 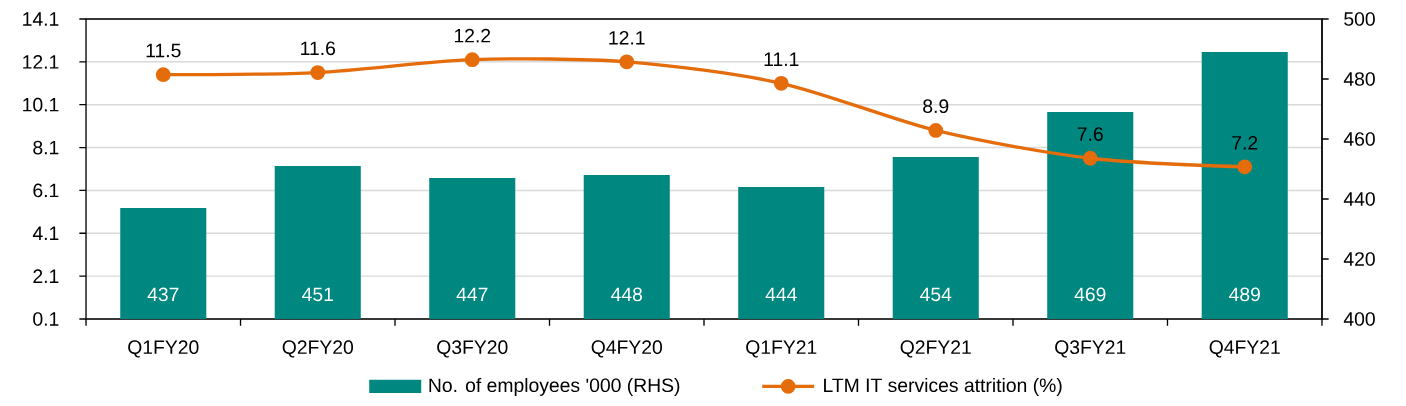 What do you see at coordinates (46, 319) in the screenshot?
I see `y-tick-label: 0.1` at bounding box center [46, 319].